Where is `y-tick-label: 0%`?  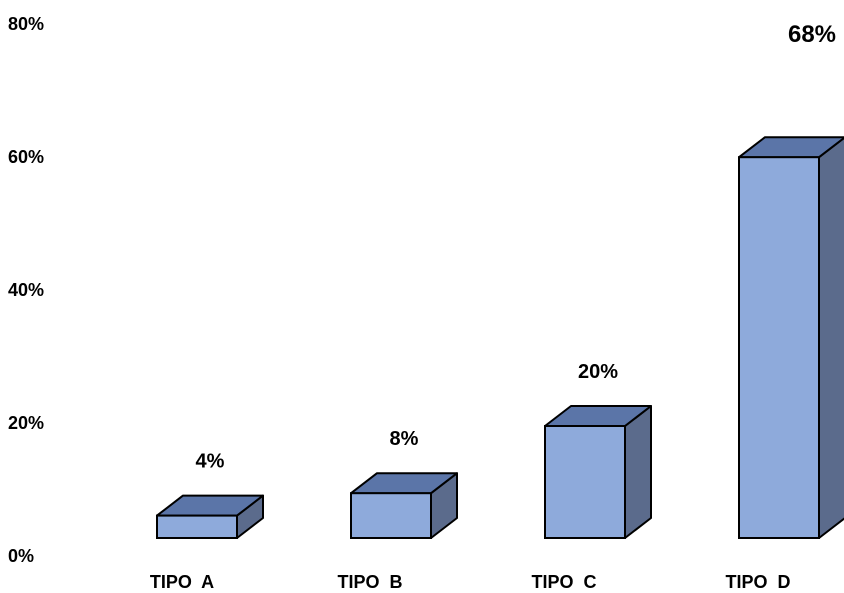 y-tick-label: 0% is located at coordinates (21, 556).